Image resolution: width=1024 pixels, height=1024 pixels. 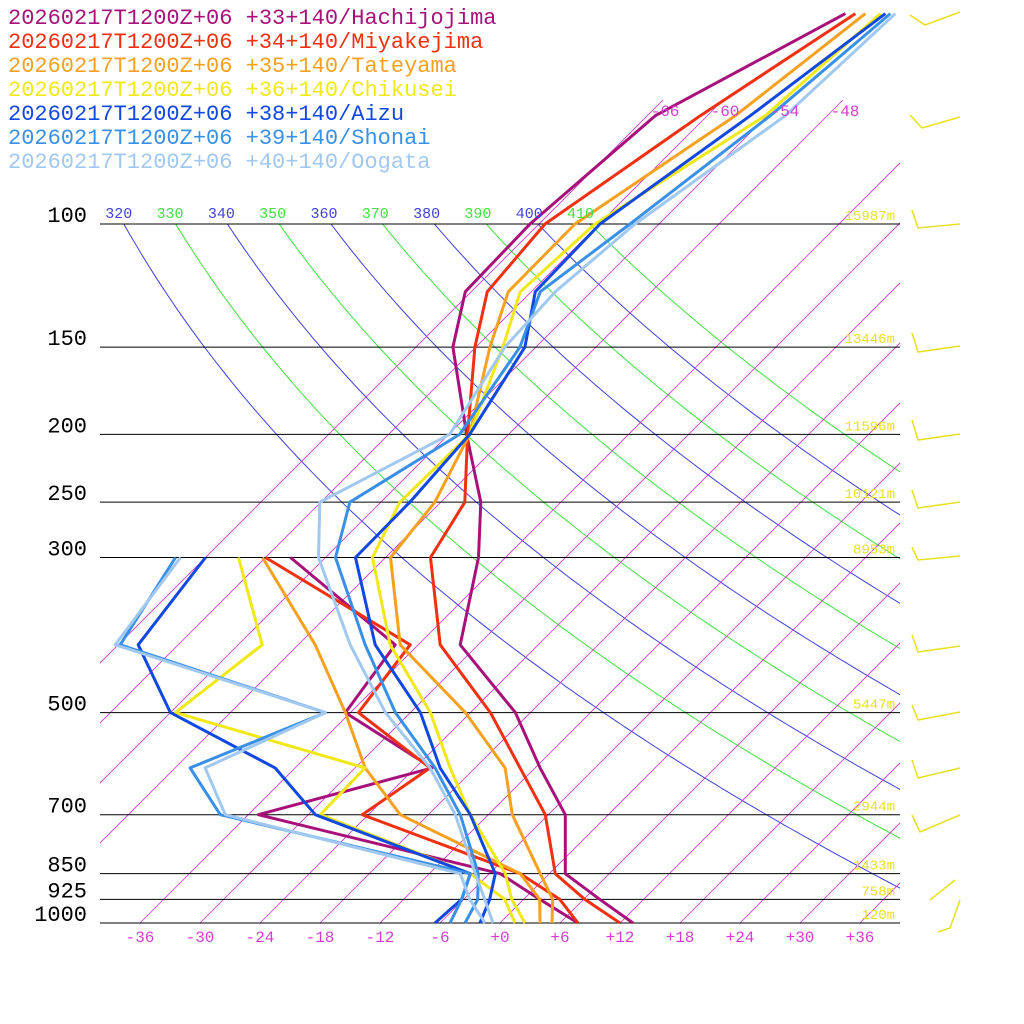 What do you see at coordinates (874, 867) in the screenshot?
I see `height-label: 1433m` at bounding box center [874, 867].